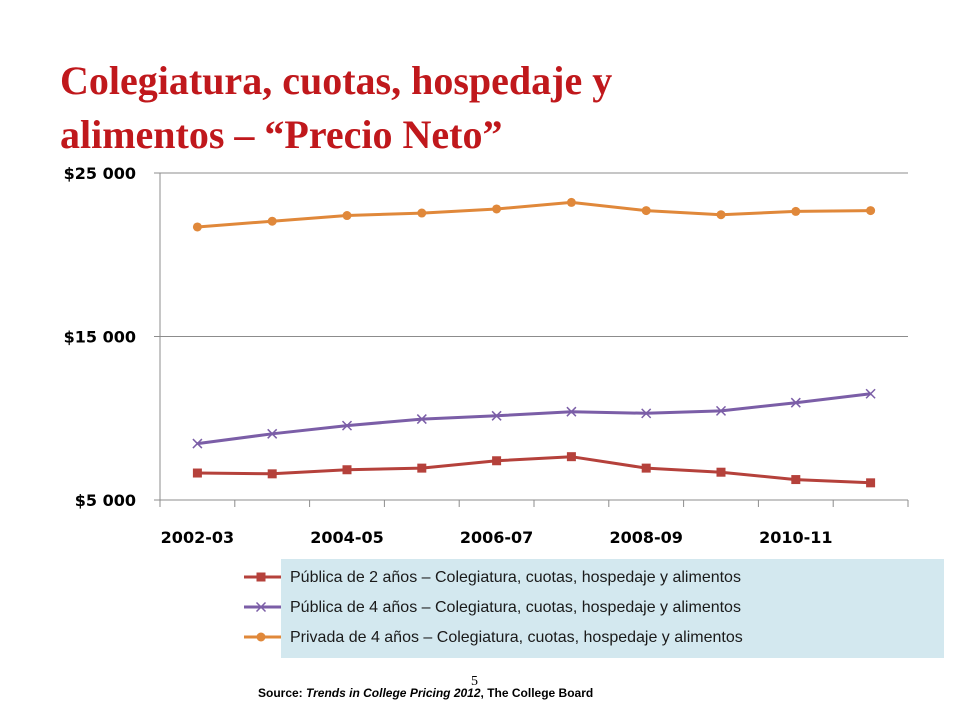 This screenshot has height=720, width=960. What do you see at coordinates (346, 537) in the screenshot?
I see `x-tick-label: 2004-05` at bounding box center [346, 537].